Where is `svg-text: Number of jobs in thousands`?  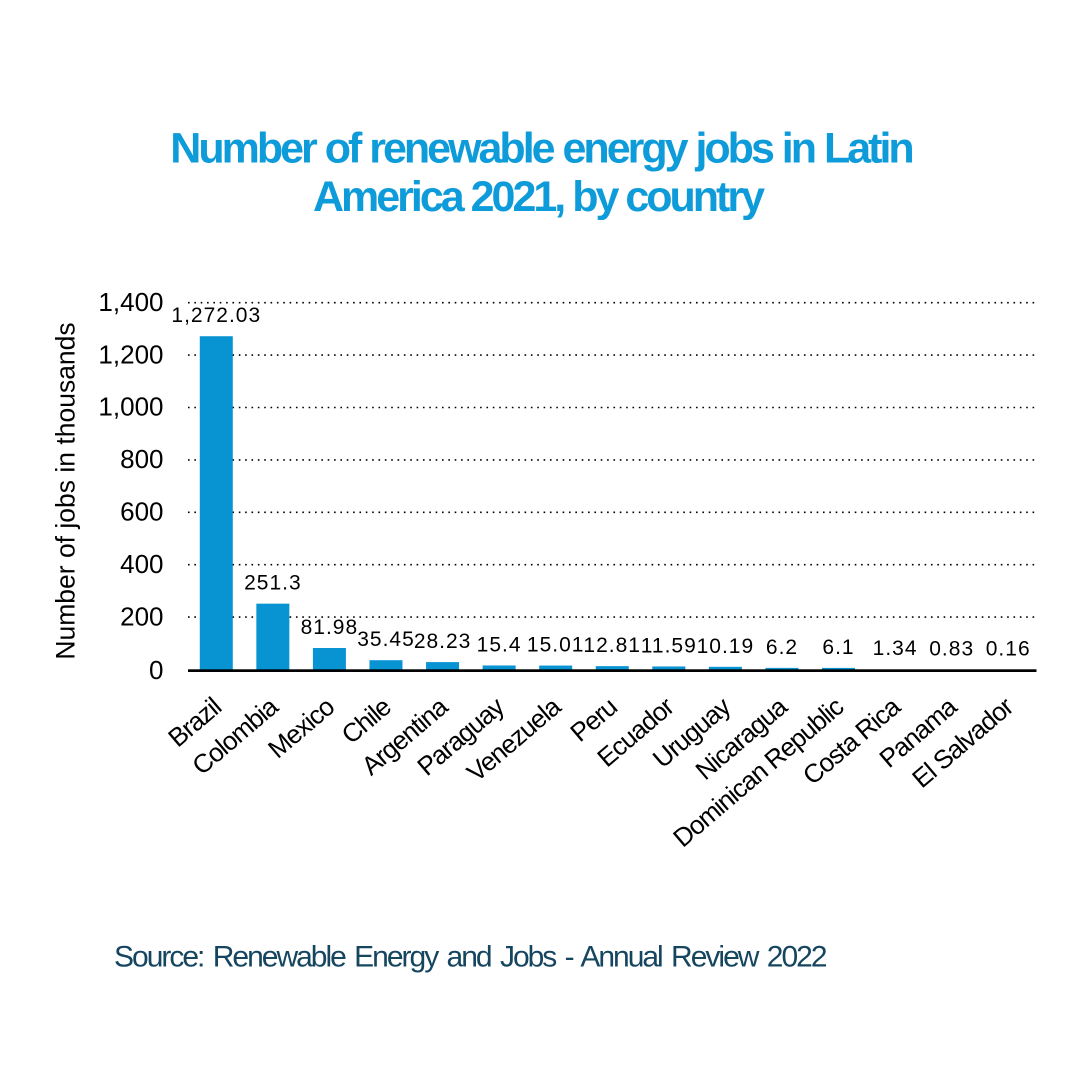 svg-text: Number of jobs in thousands is located at coordinates (66, 490).